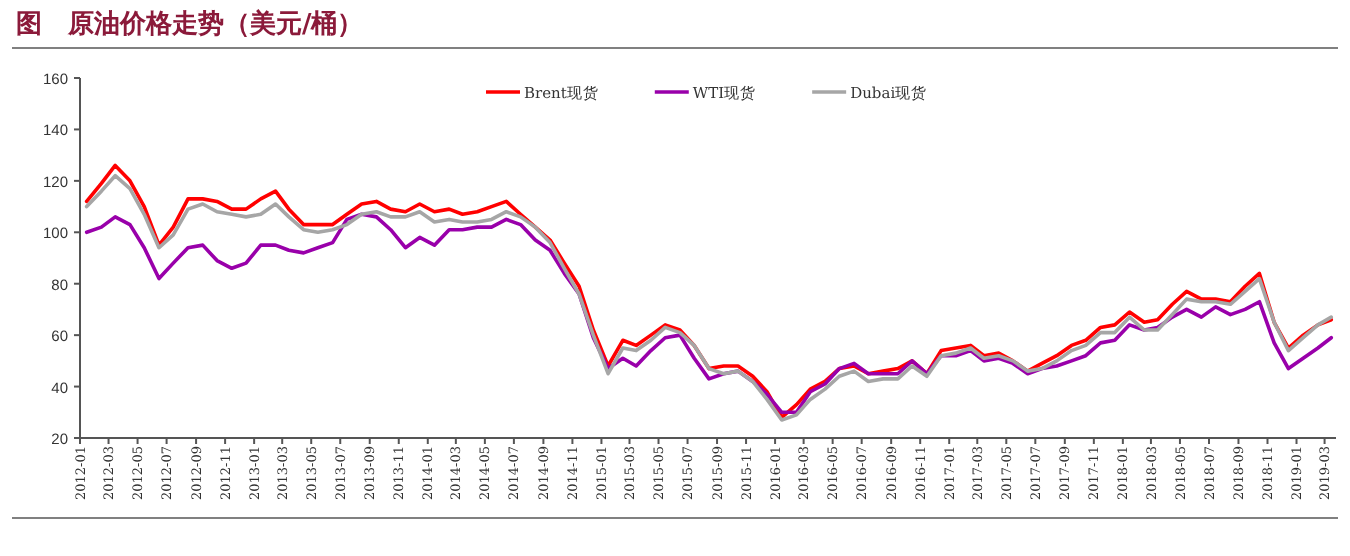 This screenshot has height=556, width=1350. I want to click on chart-title: 图 原油价格走势（美元/桶）, so click(190, 24).